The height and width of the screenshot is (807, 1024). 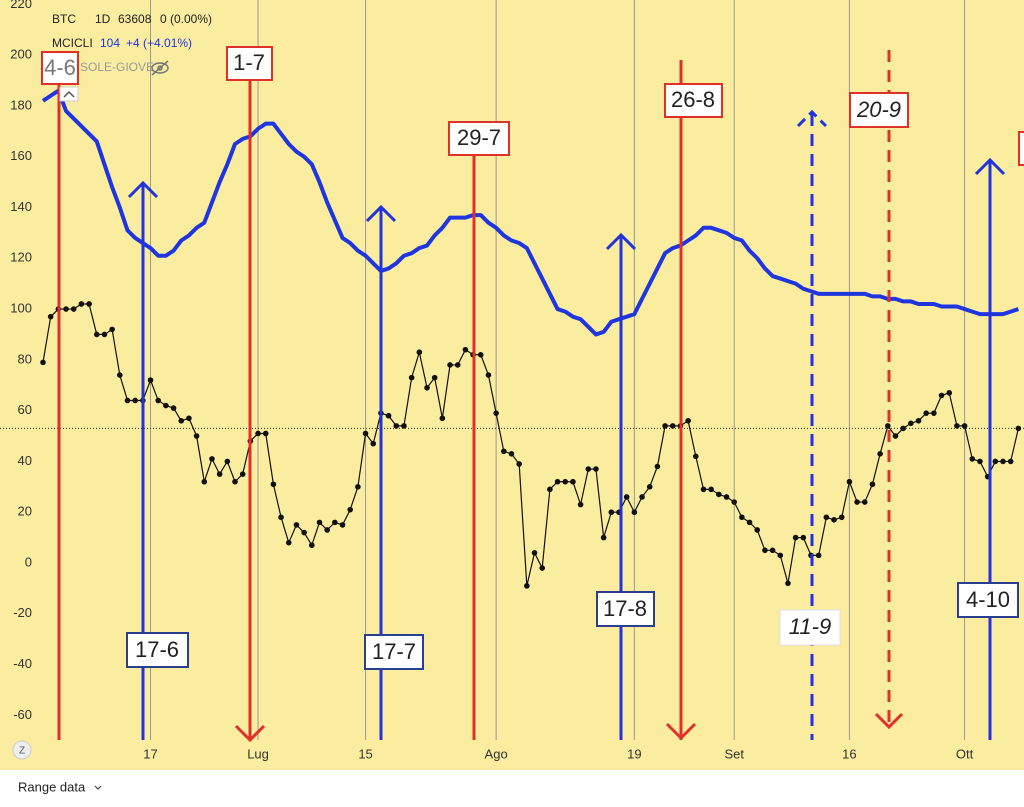 What do you see at coordinates (21, 5) in the screenshot?
I see `y-tick-label: 220` at bounding box center [21, 5].